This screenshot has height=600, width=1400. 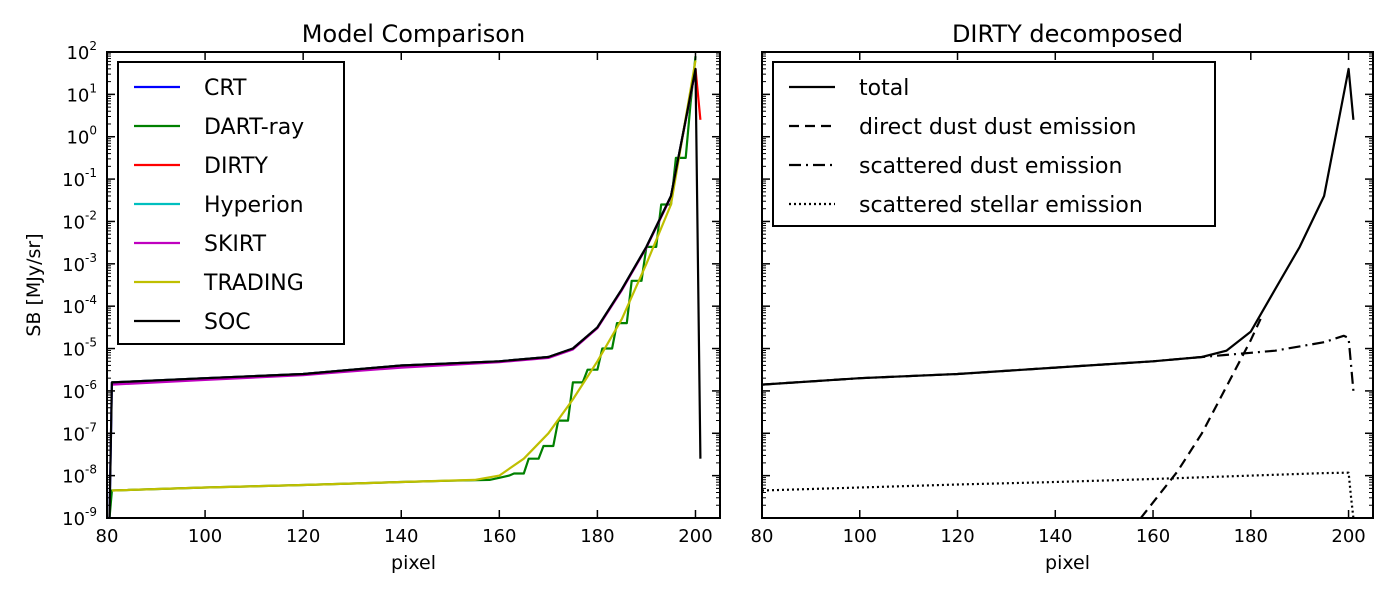 What do you see at coordinates (1200, 418) in the screenshot?
I see `series-line-direct-dust-dust-emission` at bounding box center [1200, 418].